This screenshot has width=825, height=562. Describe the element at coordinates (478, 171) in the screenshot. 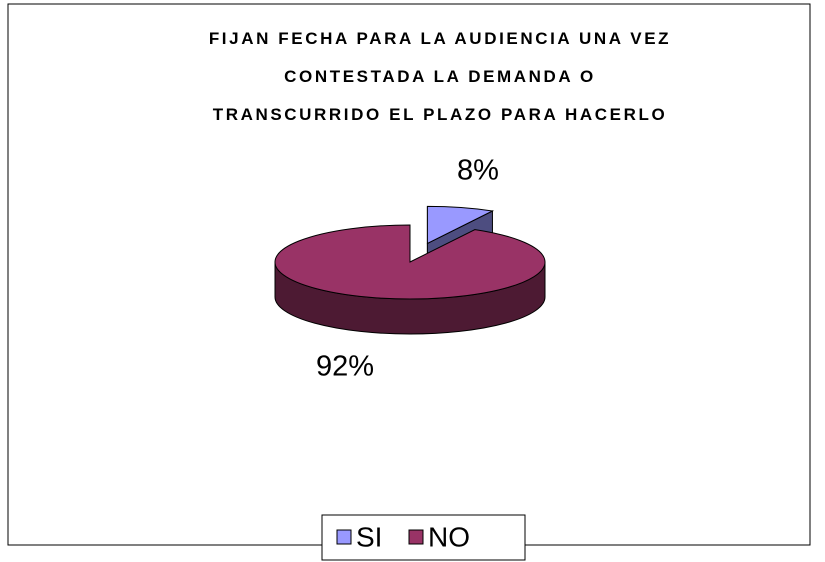

I see `data-label: 8%` at that location.